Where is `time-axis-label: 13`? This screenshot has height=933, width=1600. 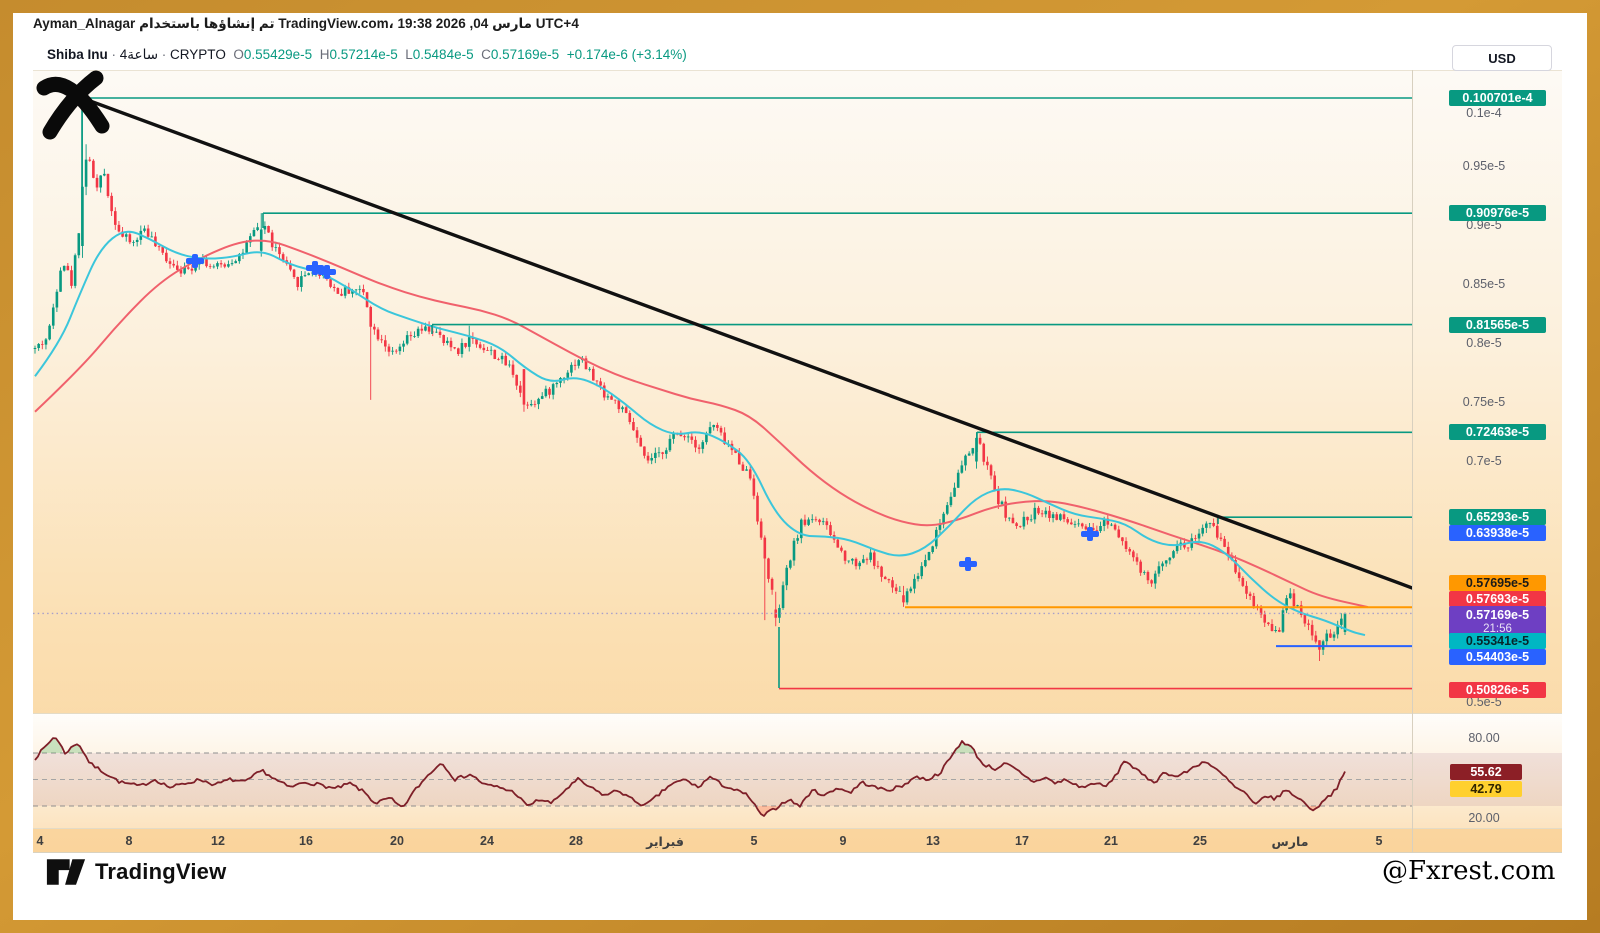 time-axis-label: 13 is located at coordinates (933, 841).